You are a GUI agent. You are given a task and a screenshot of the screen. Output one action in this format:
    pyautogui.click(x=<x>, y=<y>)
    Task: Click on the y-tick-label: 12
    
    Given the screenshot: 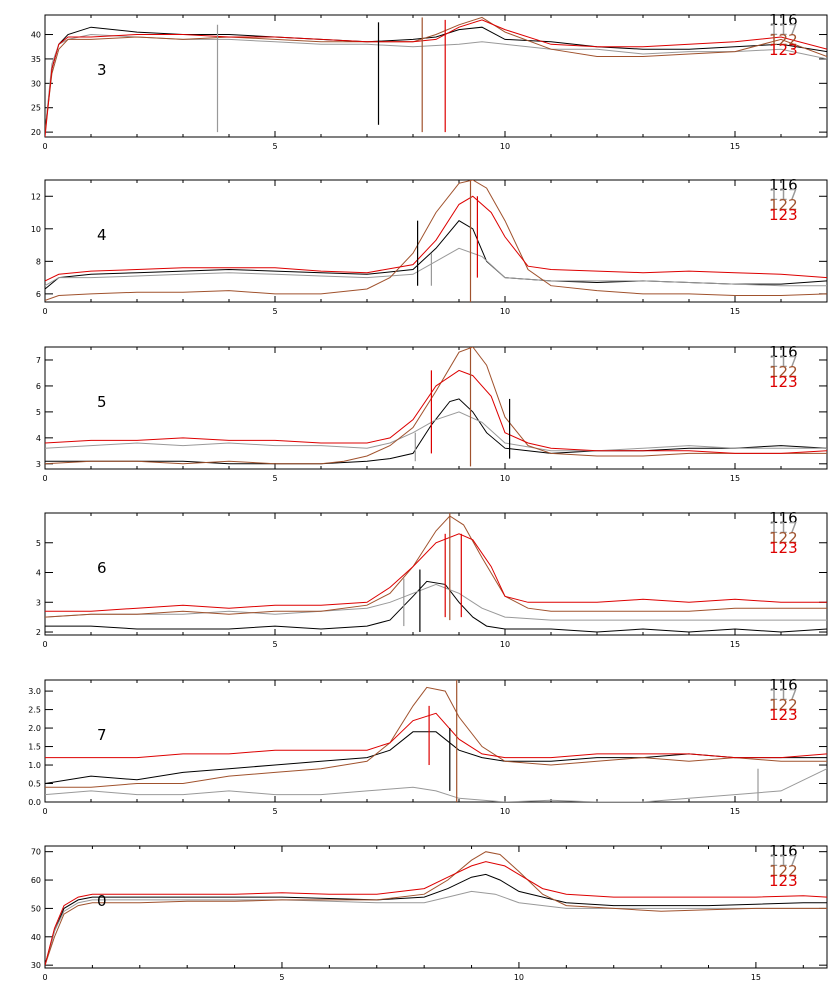 What is the action you would take?
    pyautogui.click(x=36, y=196)
    